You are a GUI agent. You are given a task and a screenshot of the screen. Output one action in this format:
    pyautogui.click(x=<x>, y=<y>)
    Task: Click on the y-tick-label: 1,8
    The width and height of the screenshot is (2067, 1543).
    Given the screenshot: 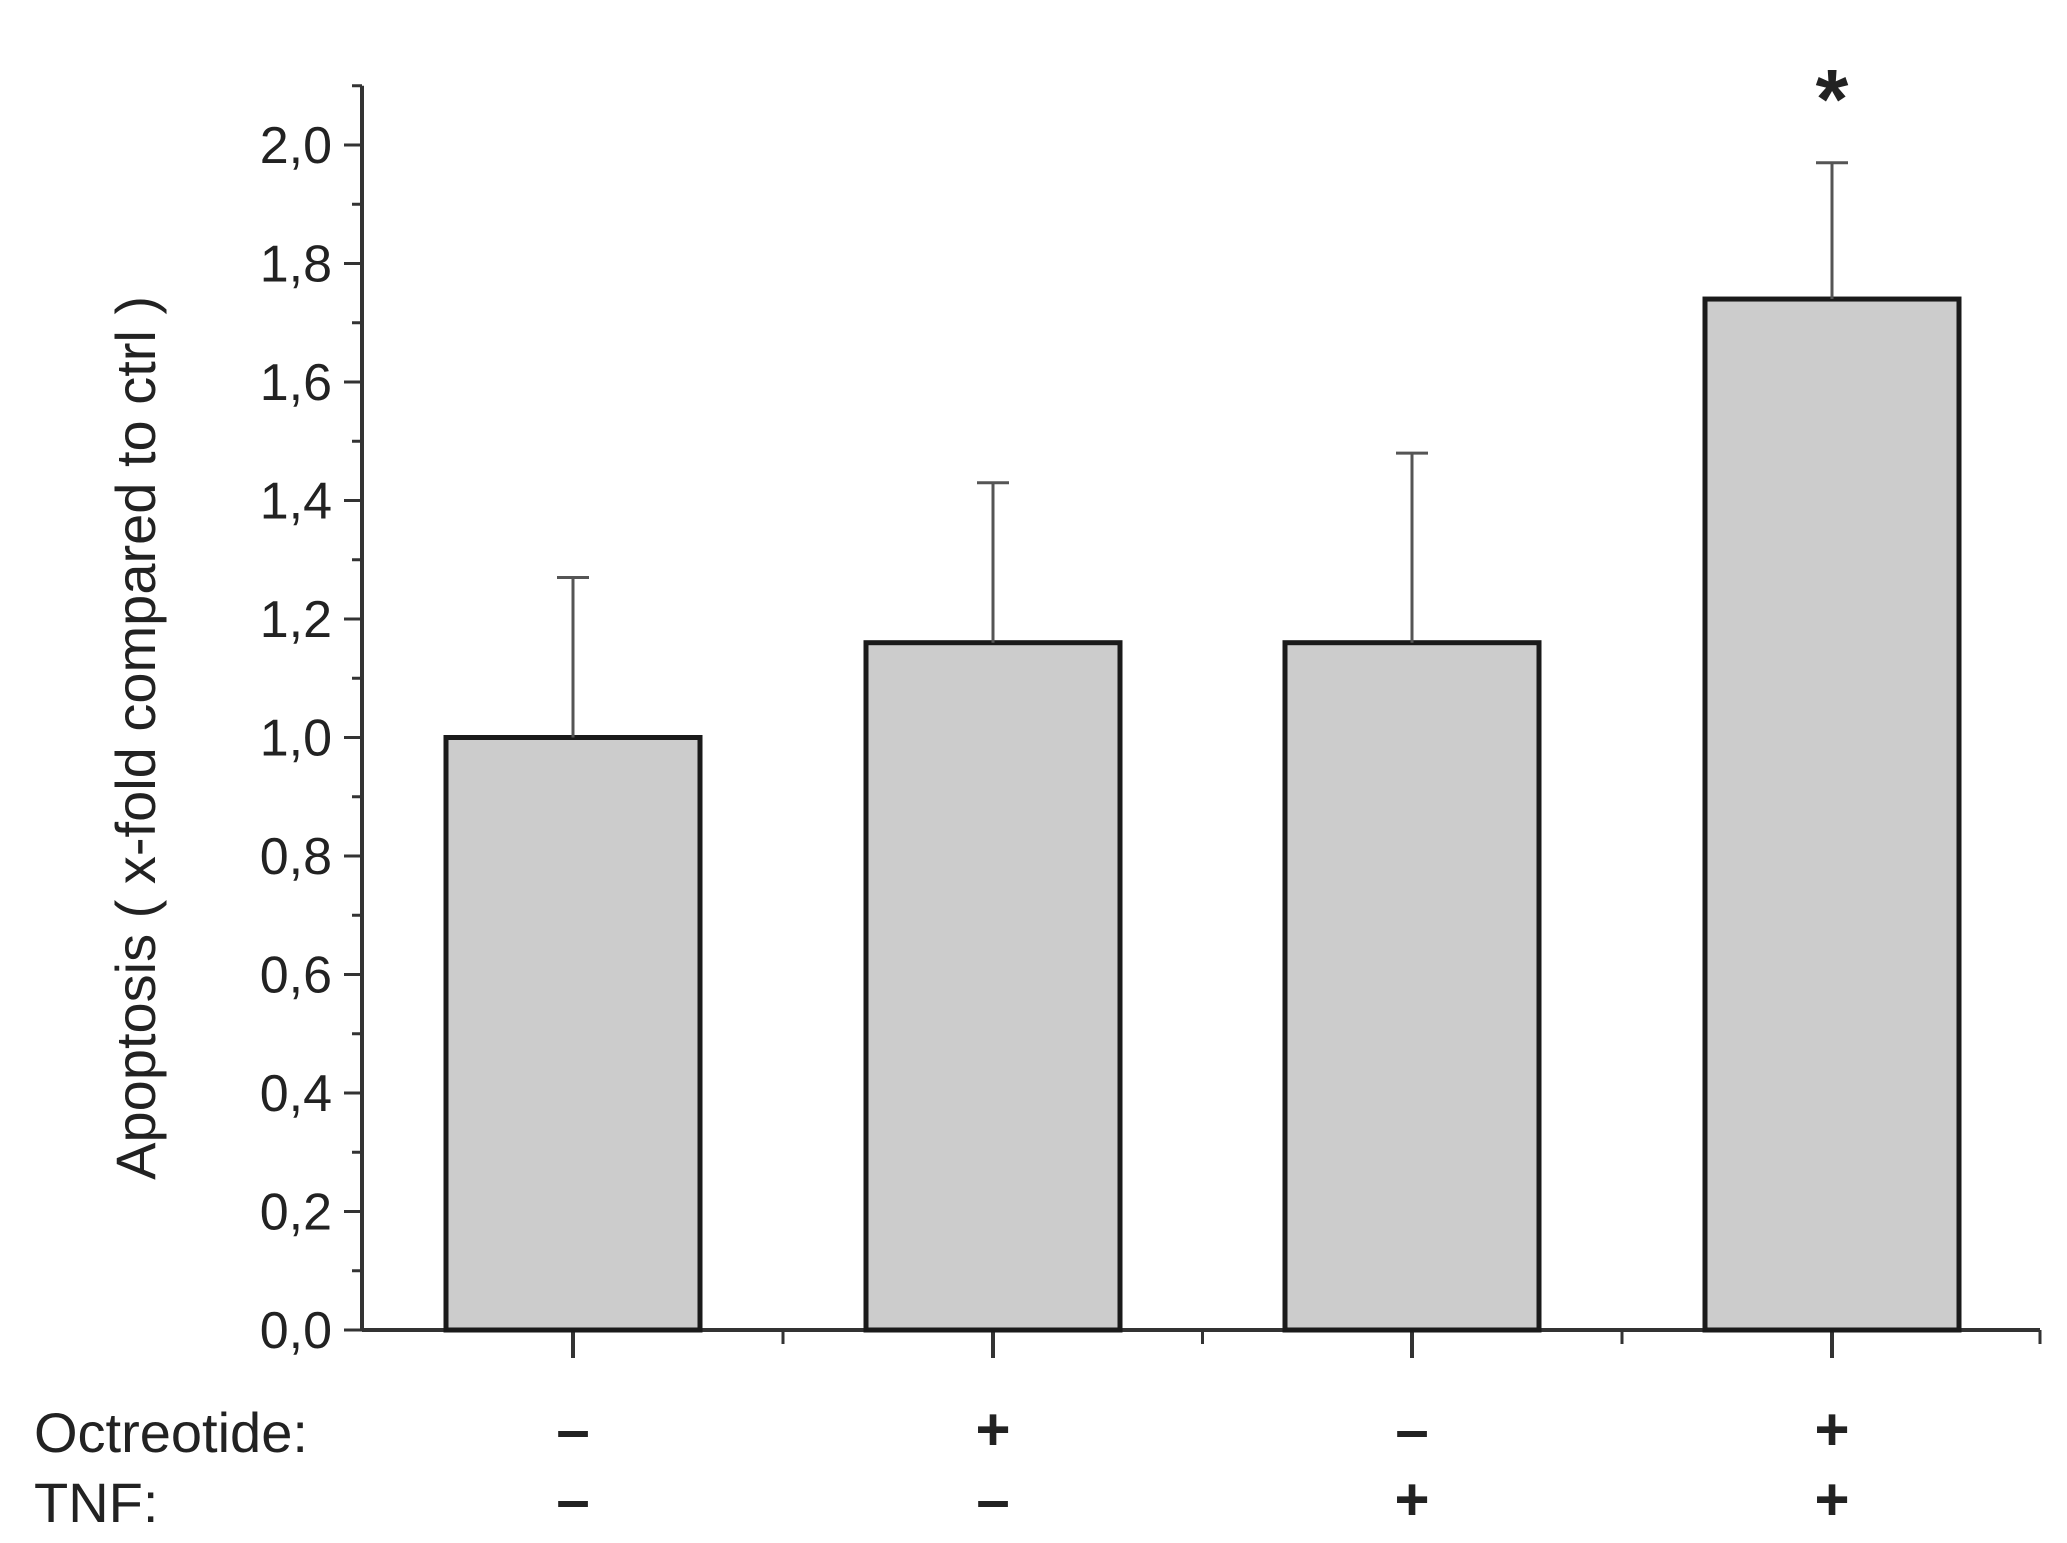 What is the action you would take?
    pyautogui.click(x=296, y=265)
    